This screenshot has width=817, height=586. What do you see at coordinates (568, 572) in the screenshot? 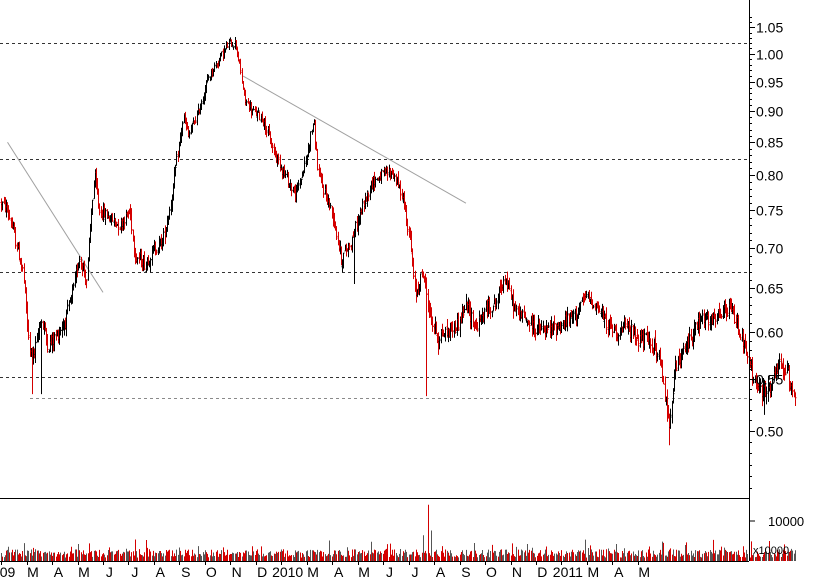
I see `time-tick-label: 2011` at bounding box center [568, 572].